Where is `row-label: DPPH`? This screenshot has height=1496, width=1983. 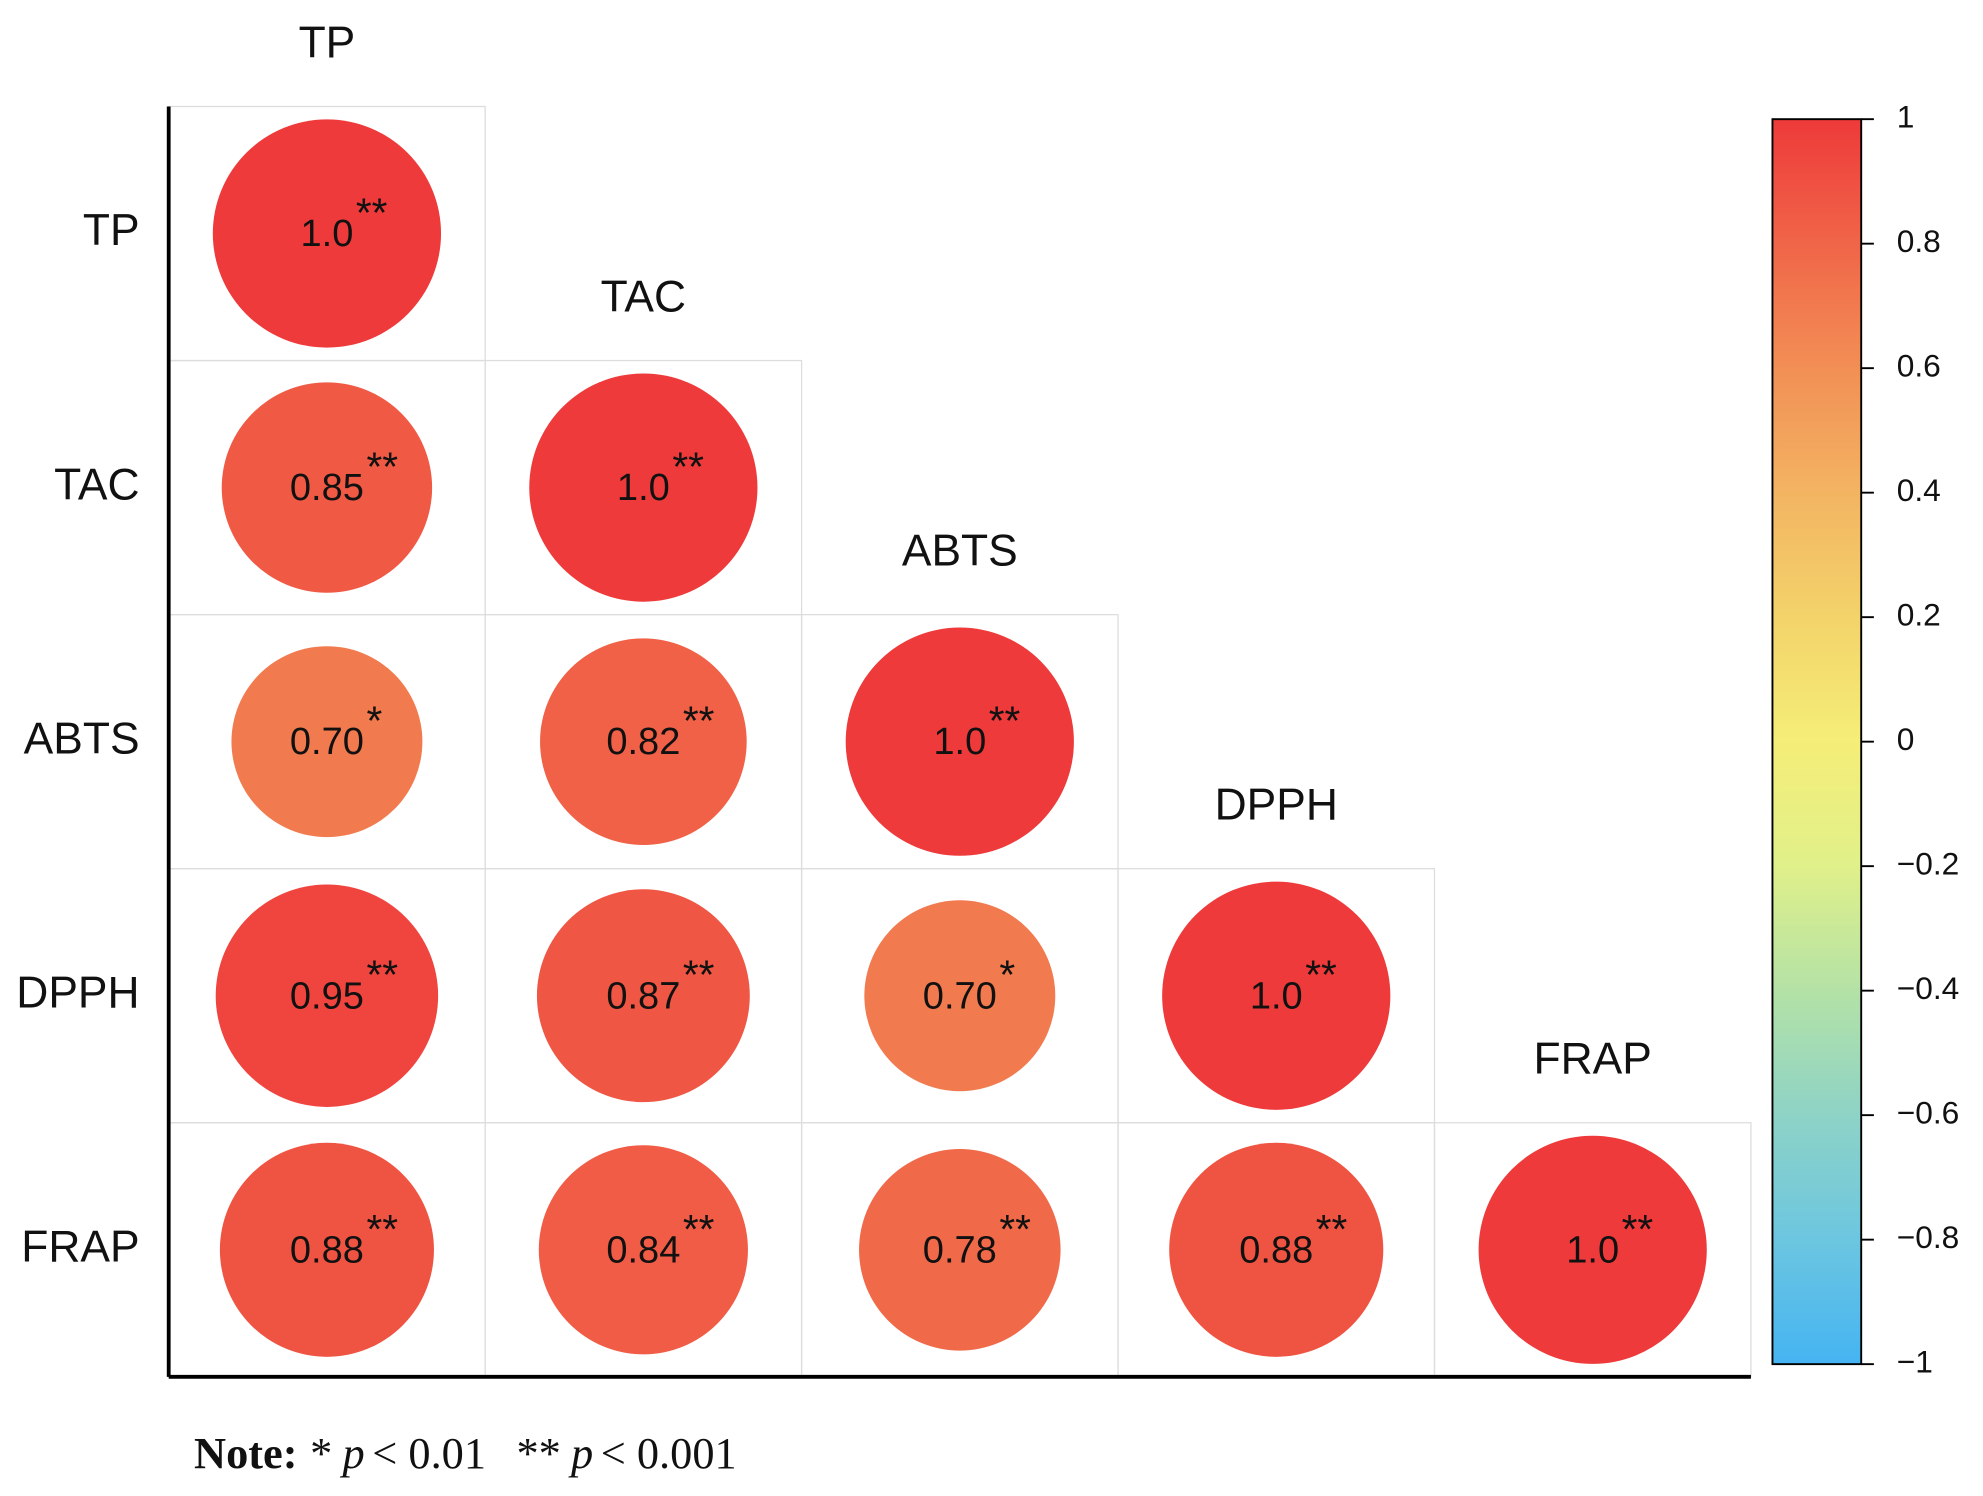 row-label: DPPH is located at coordinates (77, 992).